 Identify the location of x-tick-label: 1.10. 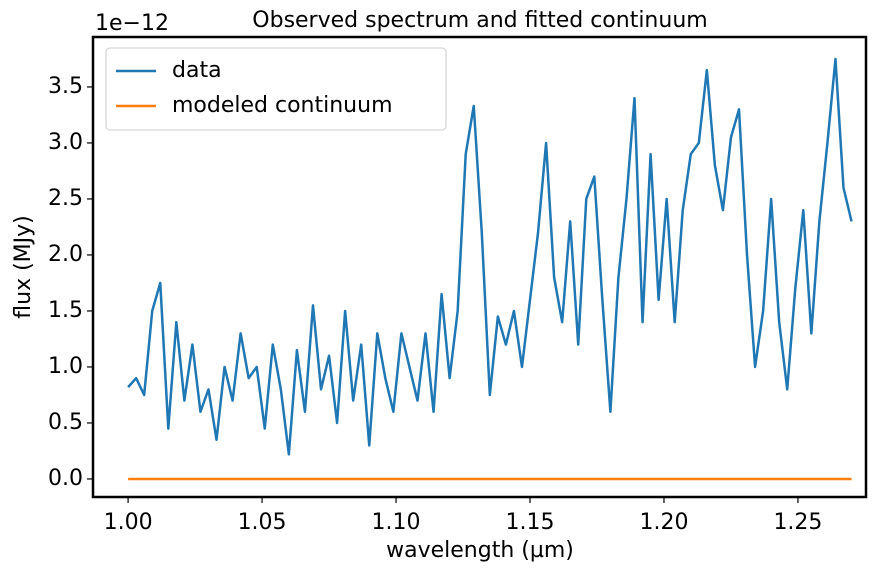
(396, 522).